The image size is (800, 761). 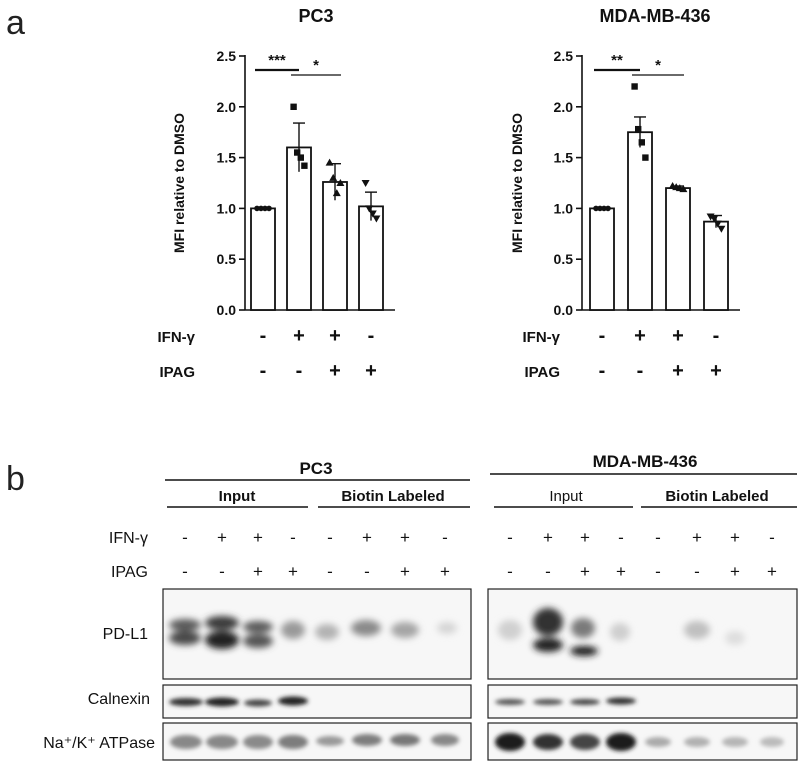 I want to click on pdl1-blot-mda, so click(x=642, y=634).